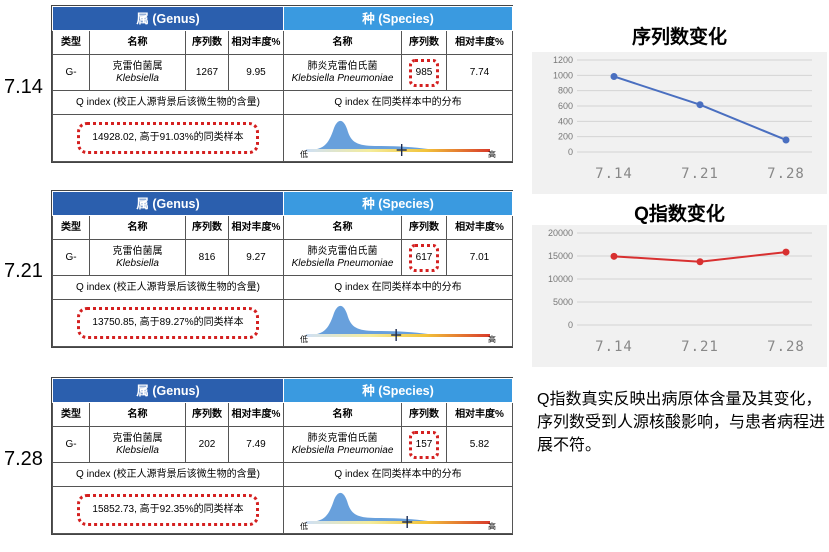 The height and width of the screenshot is (552, 829). I want to click on qindex-value-cell: 15852.73, 高于92.35%的同类样本, so click(168, 510).